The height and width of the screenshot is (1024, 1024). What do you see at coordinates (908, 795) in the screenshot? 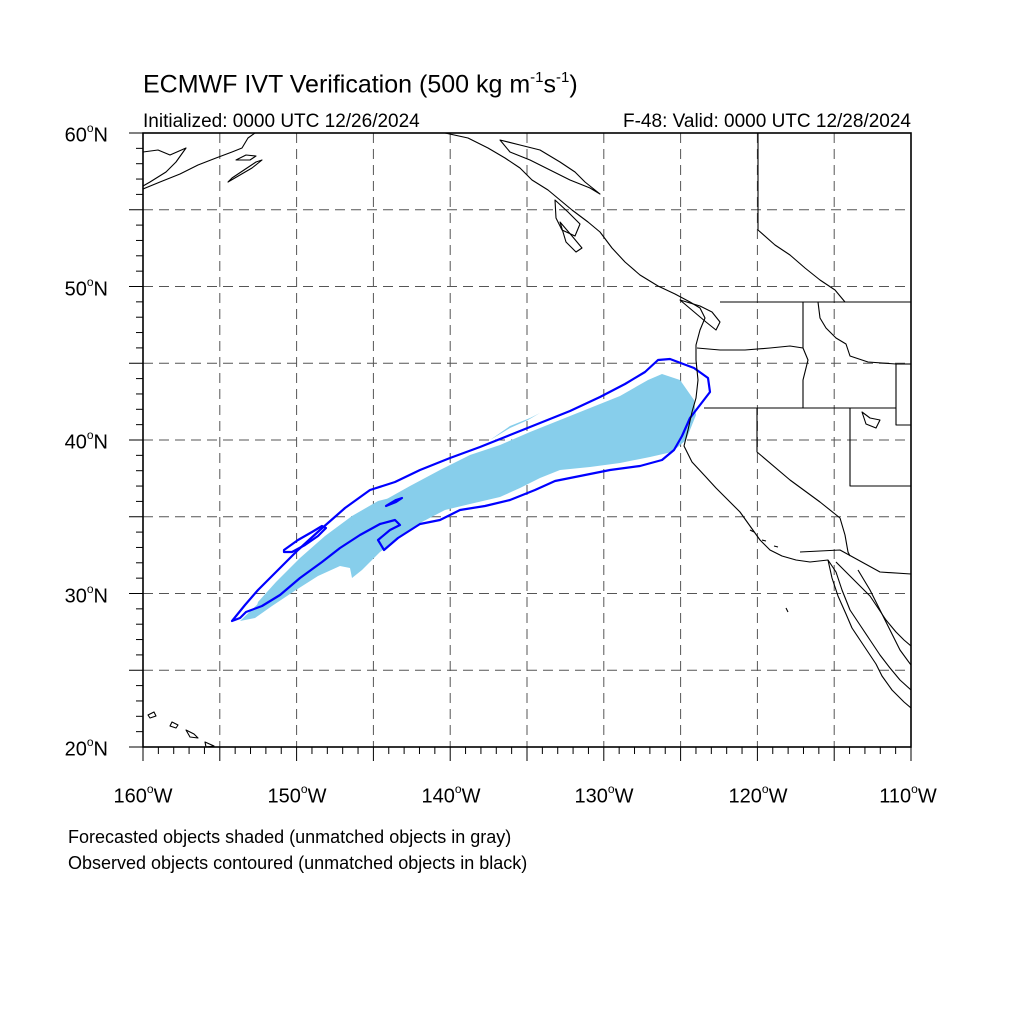
I see `lon-label-110: 110oW` at bounding box center [908, 795].